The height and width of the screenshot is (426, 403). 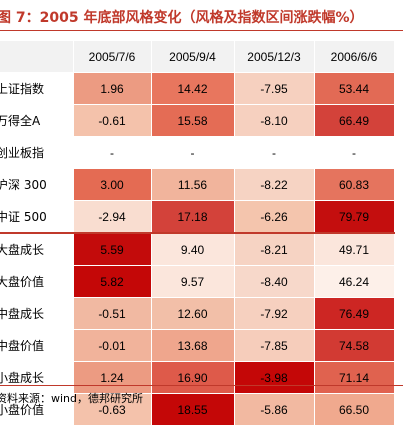 I want to click on column-header: 2005/7/6, so click(x=112, y=57).